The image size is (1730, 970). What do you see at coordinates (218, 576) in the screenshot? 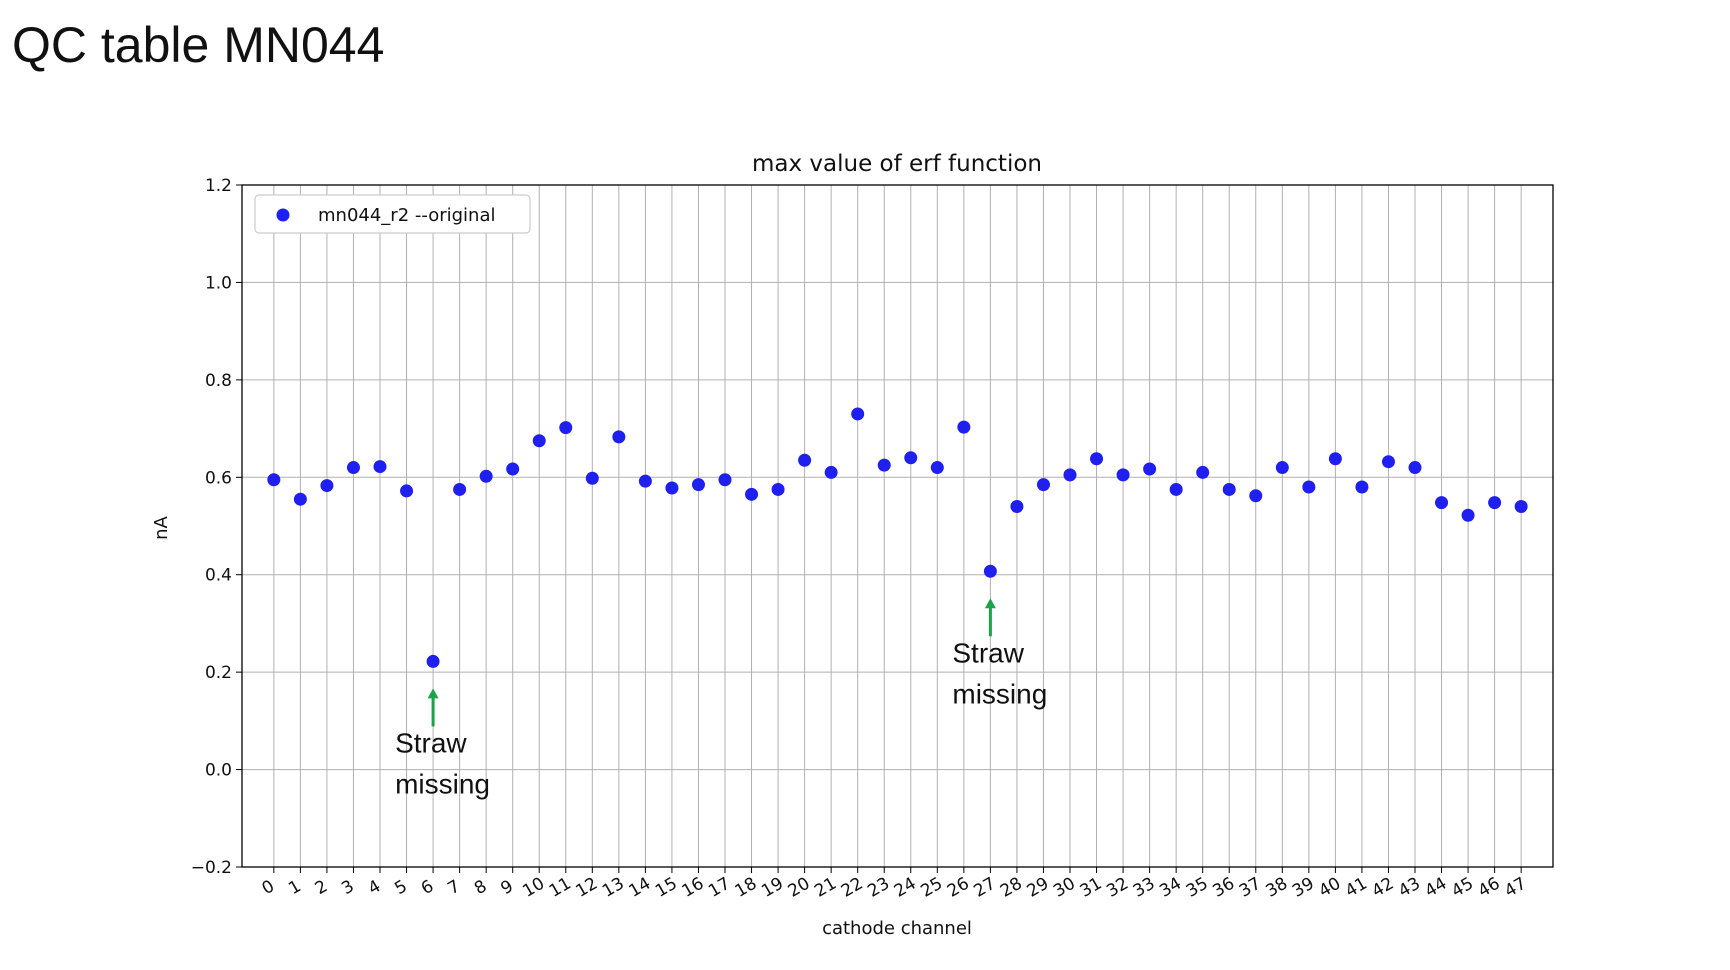
I see `y-tick-label: 0.4` at bounding box center [218, 576].